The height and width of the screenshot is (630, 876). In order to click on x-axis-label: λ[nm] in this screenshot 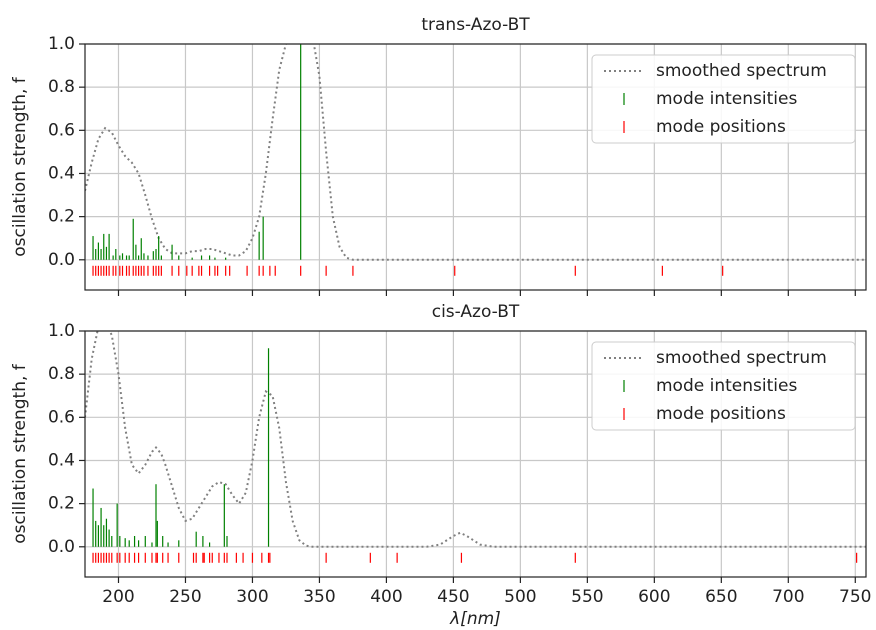, I will do `click(475, 619)`.